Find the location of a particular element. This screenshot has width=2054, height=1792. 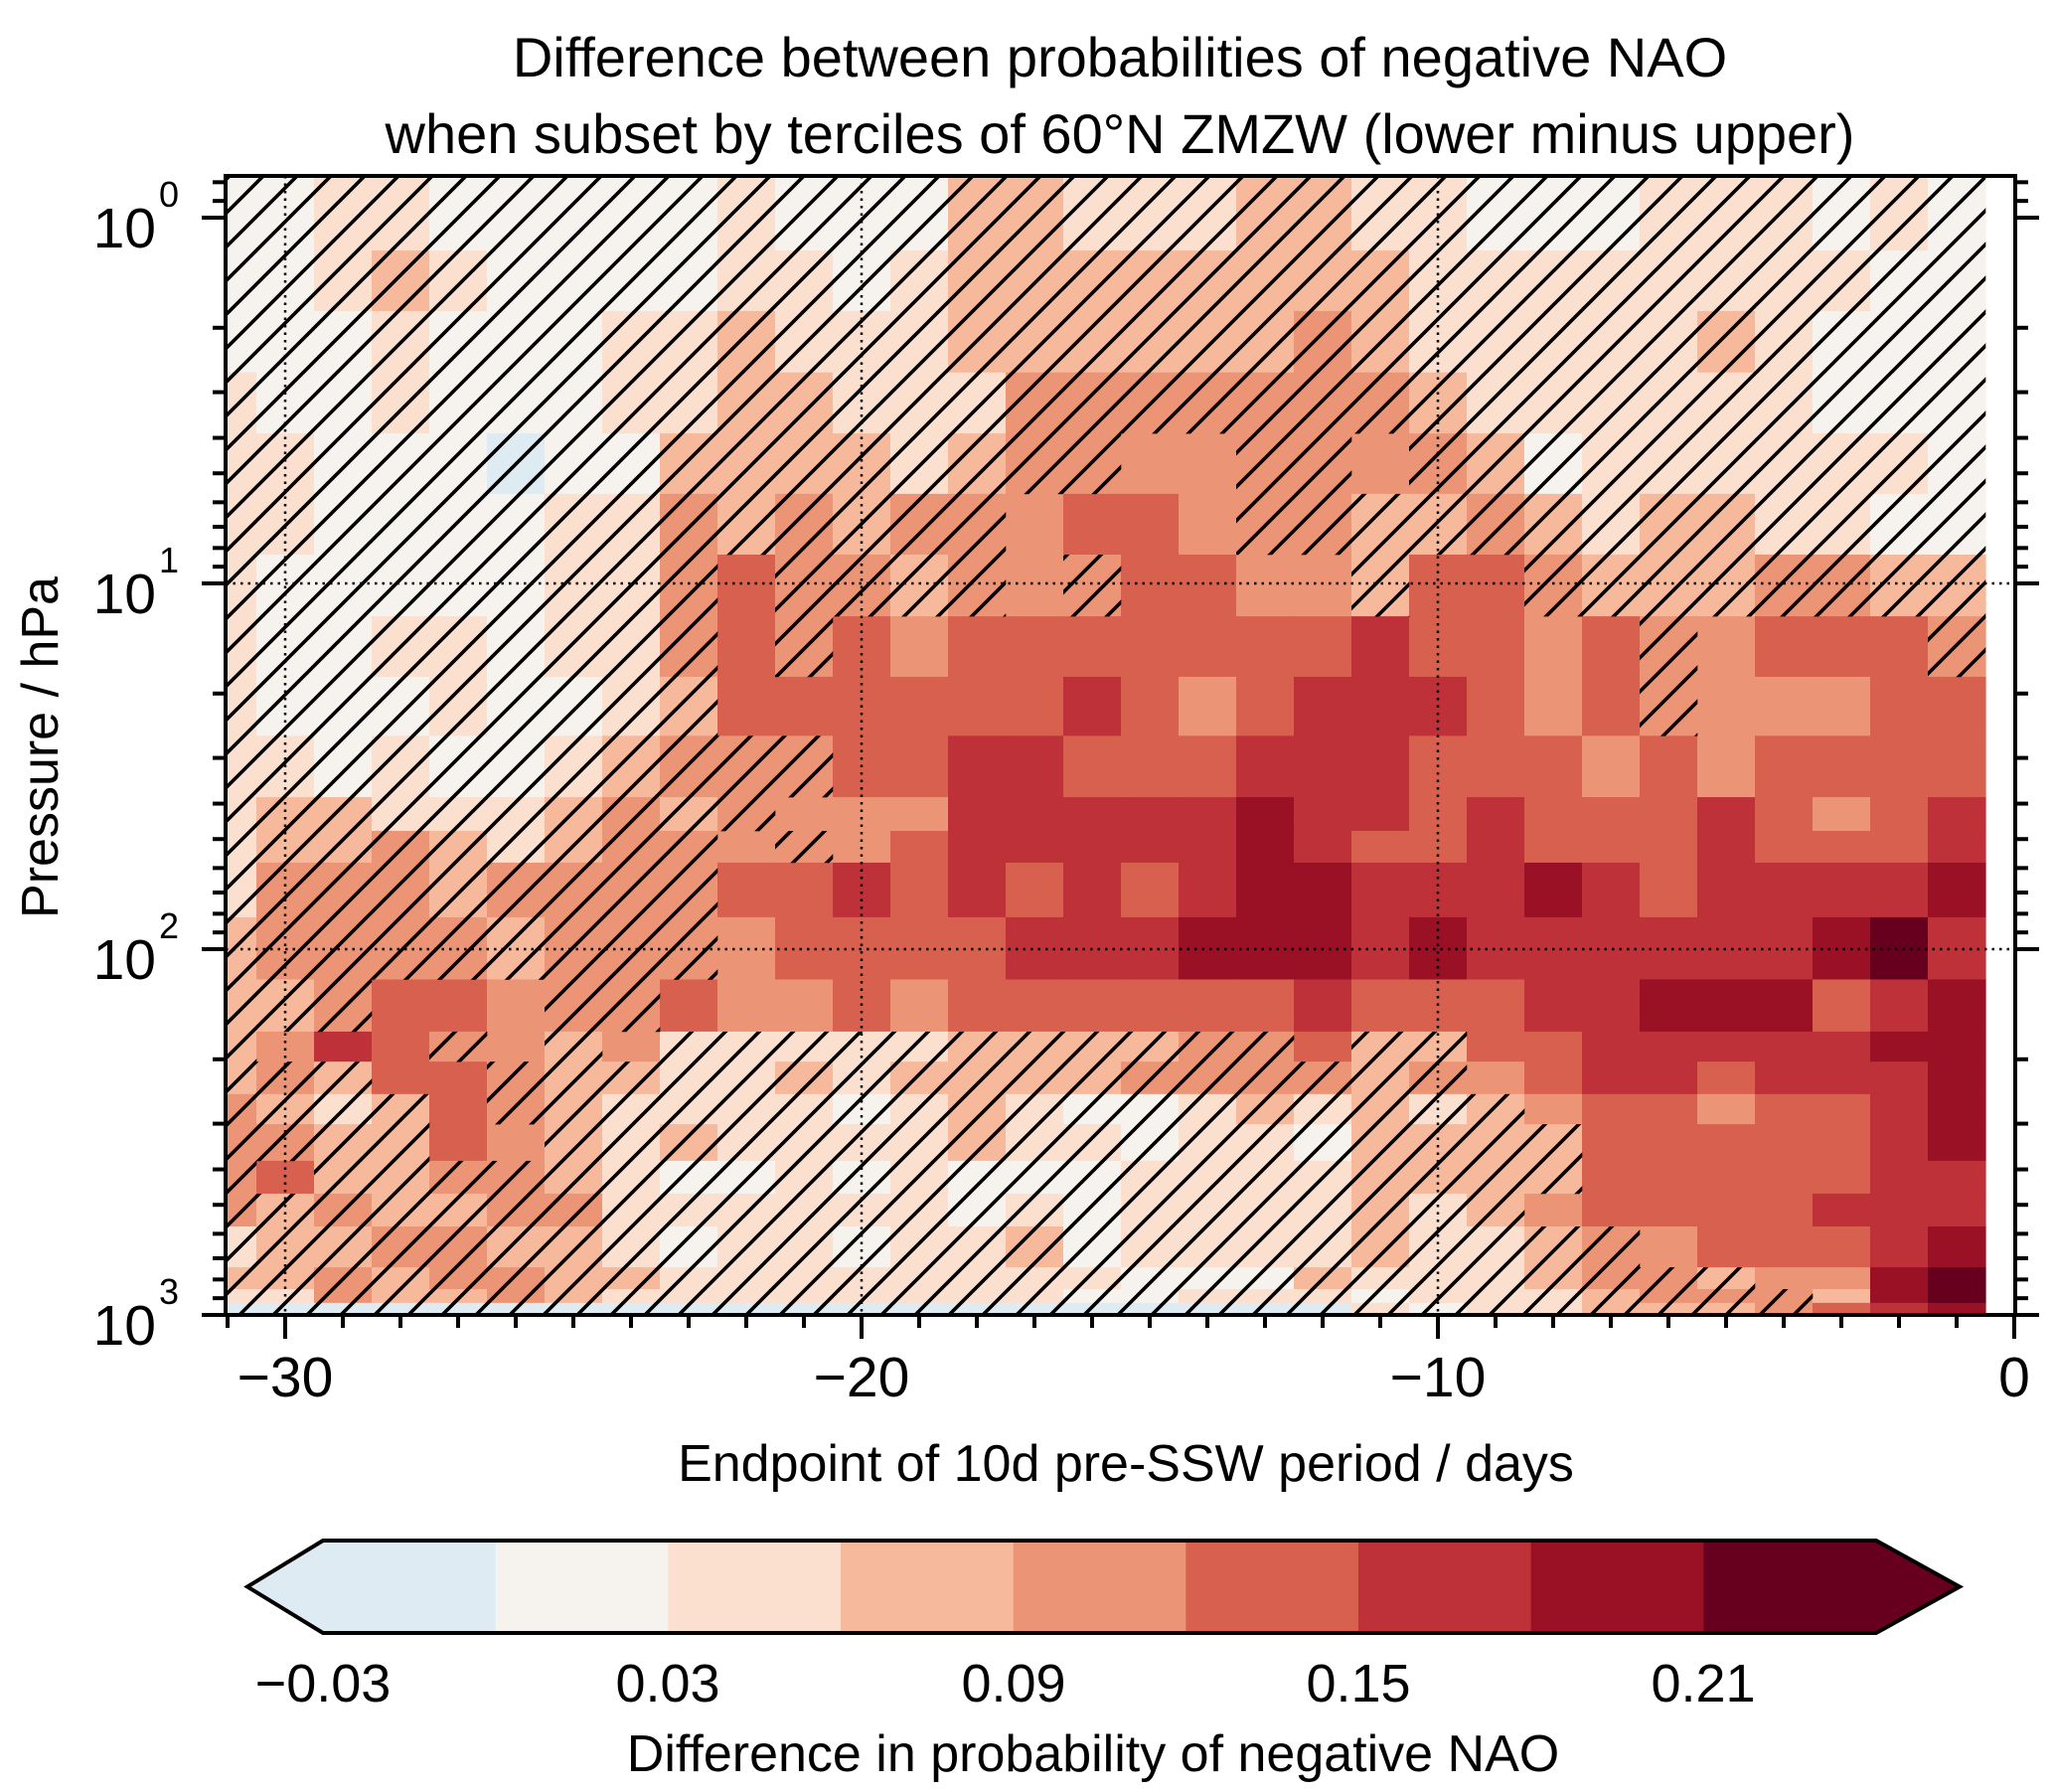

x-tick-label: −10 is located at coordinates (1438, 1377).